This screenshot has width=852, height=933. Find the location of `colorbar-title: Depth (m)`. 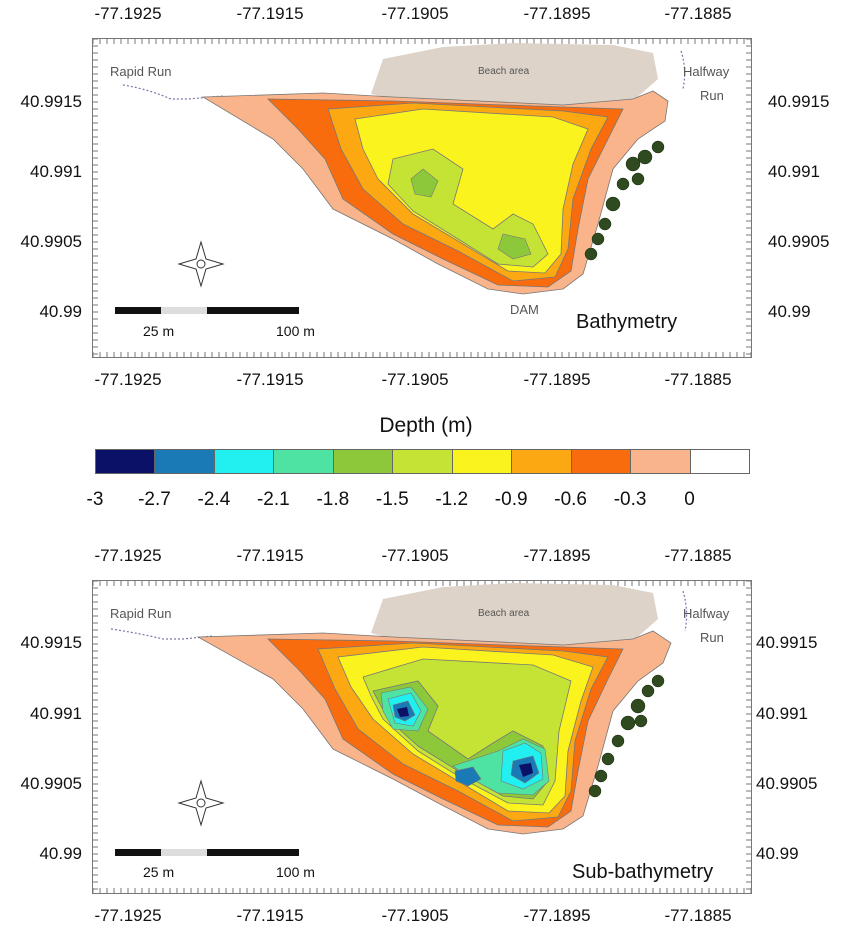

colorbar-title: Depth (m) is located at coordinates (426, 425).